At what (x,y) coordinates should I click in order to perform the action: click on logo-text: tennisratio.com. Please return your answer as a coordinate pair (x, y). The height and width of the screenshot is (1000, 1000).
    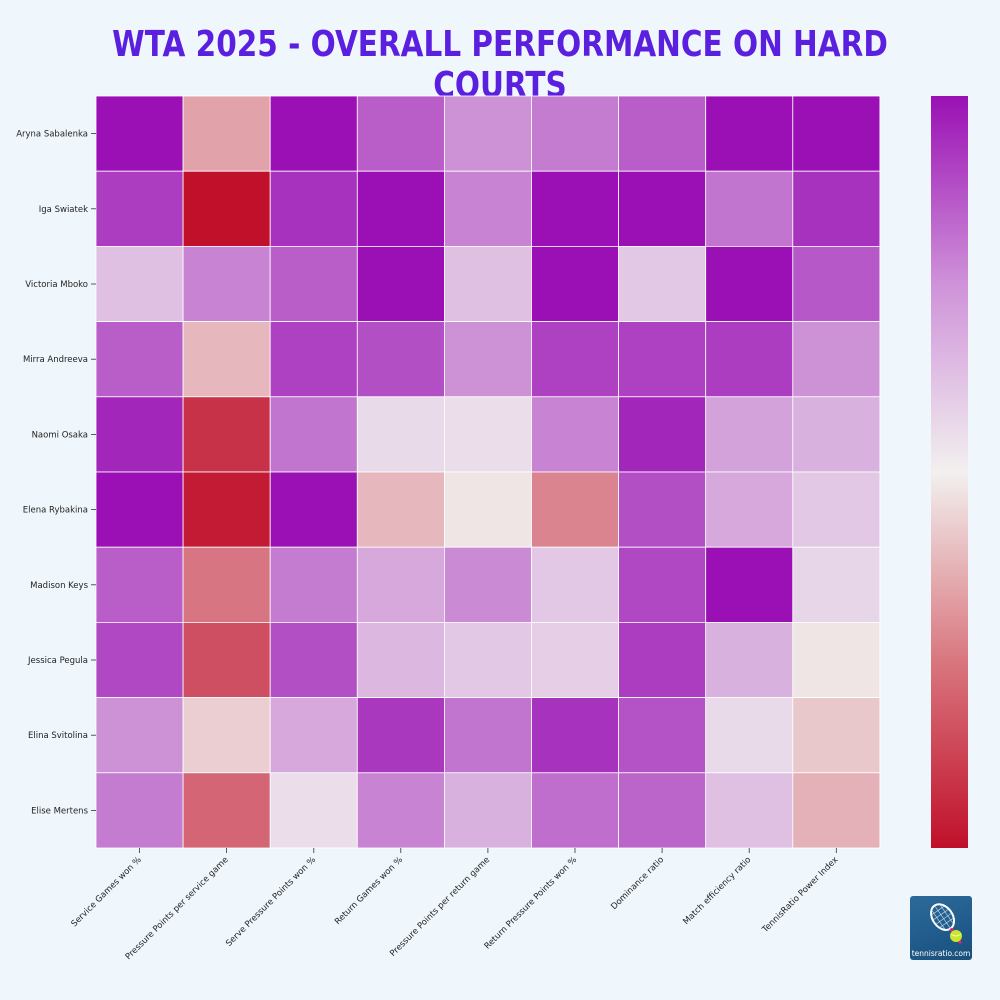
    Looking at the image, I should click on (941, 953).